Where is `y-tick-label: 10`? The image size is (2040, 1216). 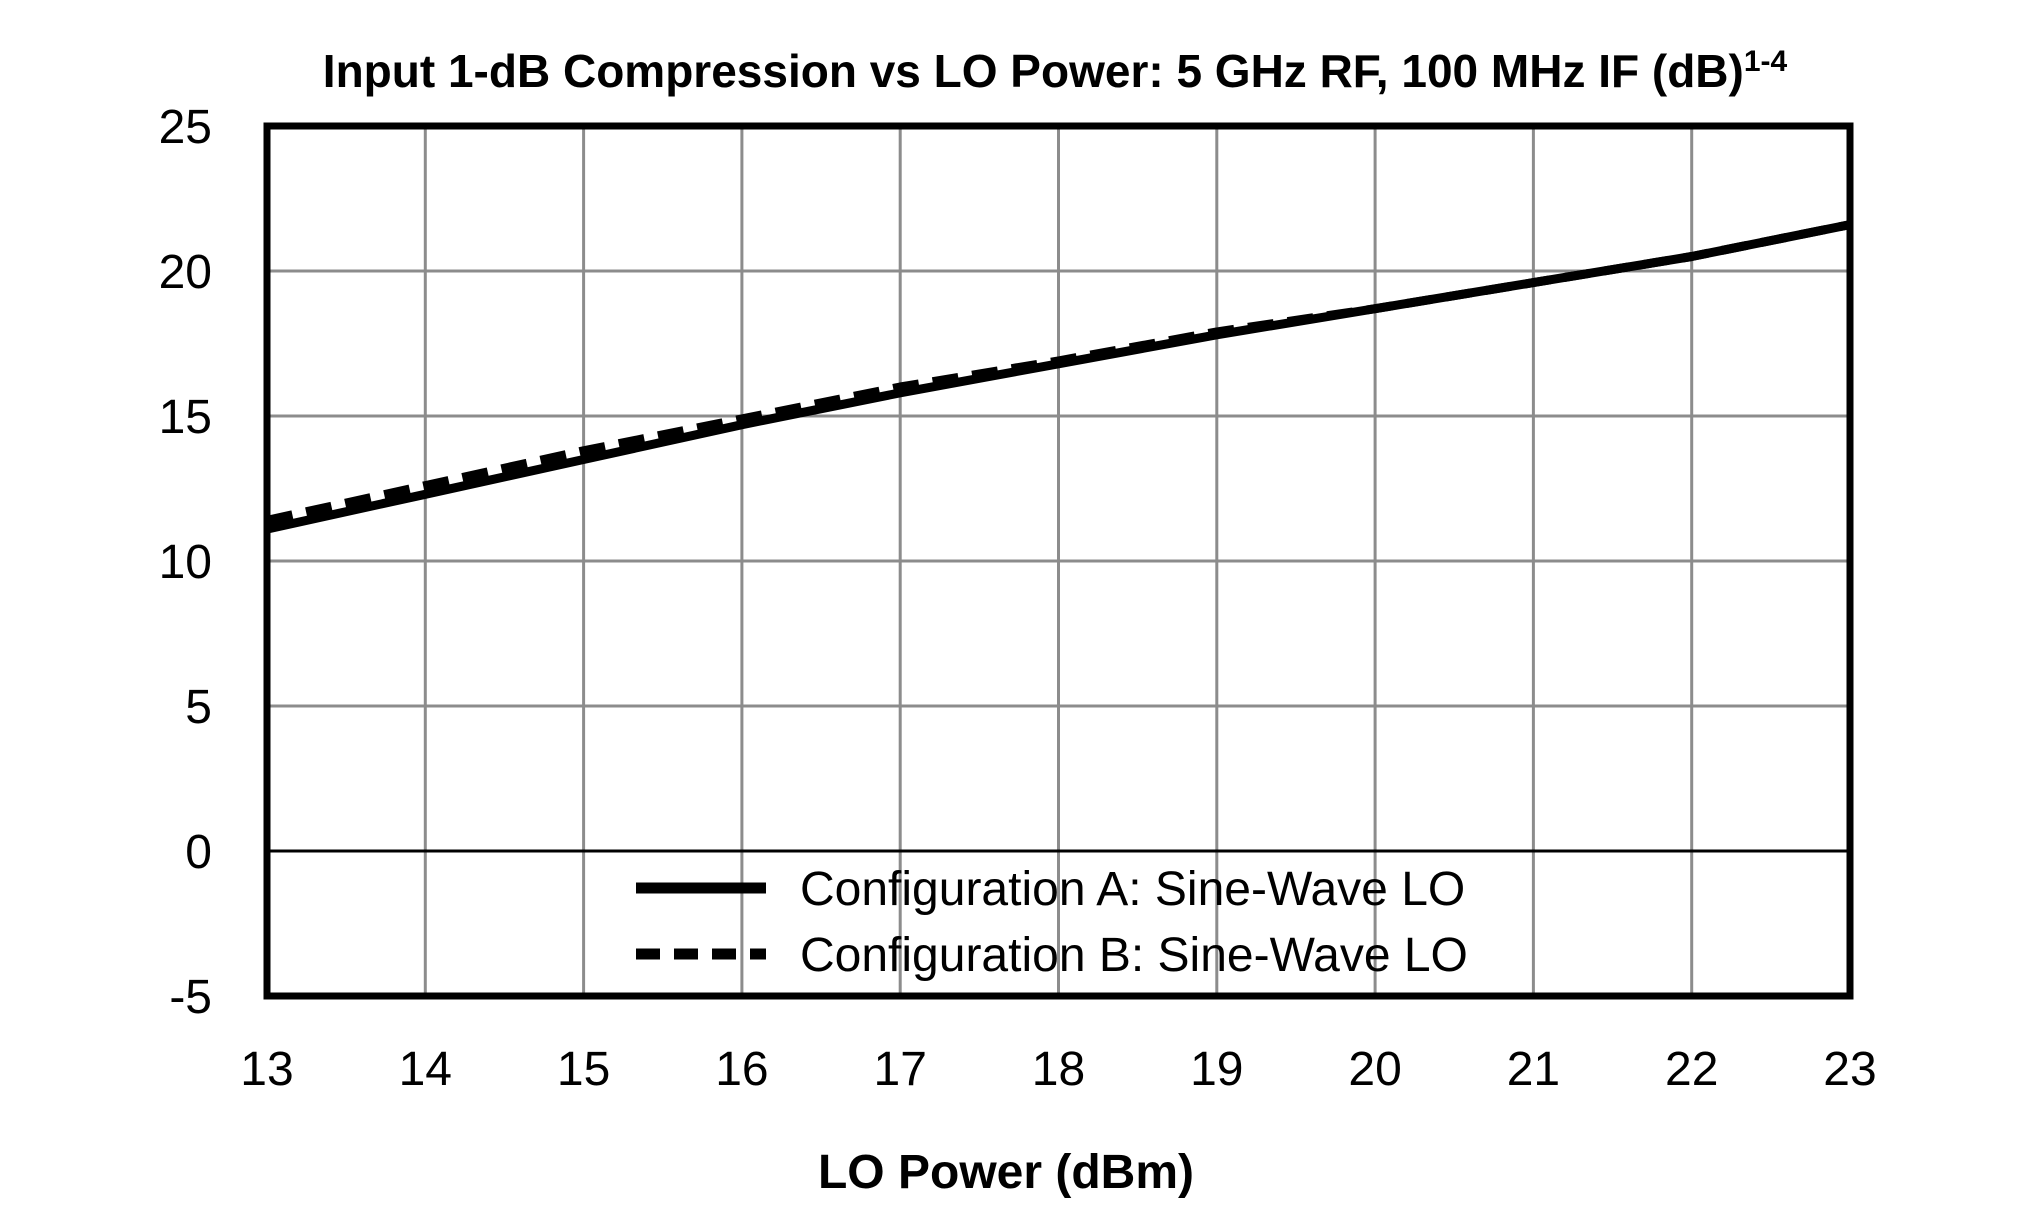 y-tick-label: 10 is located at coordinates (185, 562).